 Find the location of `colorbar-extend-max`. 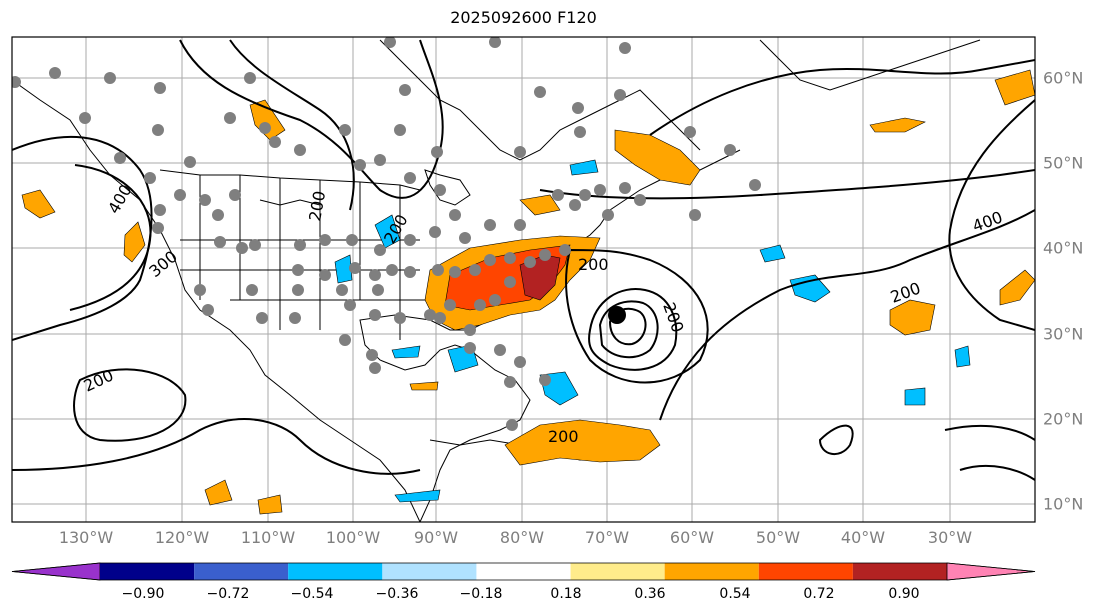

colorbar-extend-max is located at coordinates (991, 571).